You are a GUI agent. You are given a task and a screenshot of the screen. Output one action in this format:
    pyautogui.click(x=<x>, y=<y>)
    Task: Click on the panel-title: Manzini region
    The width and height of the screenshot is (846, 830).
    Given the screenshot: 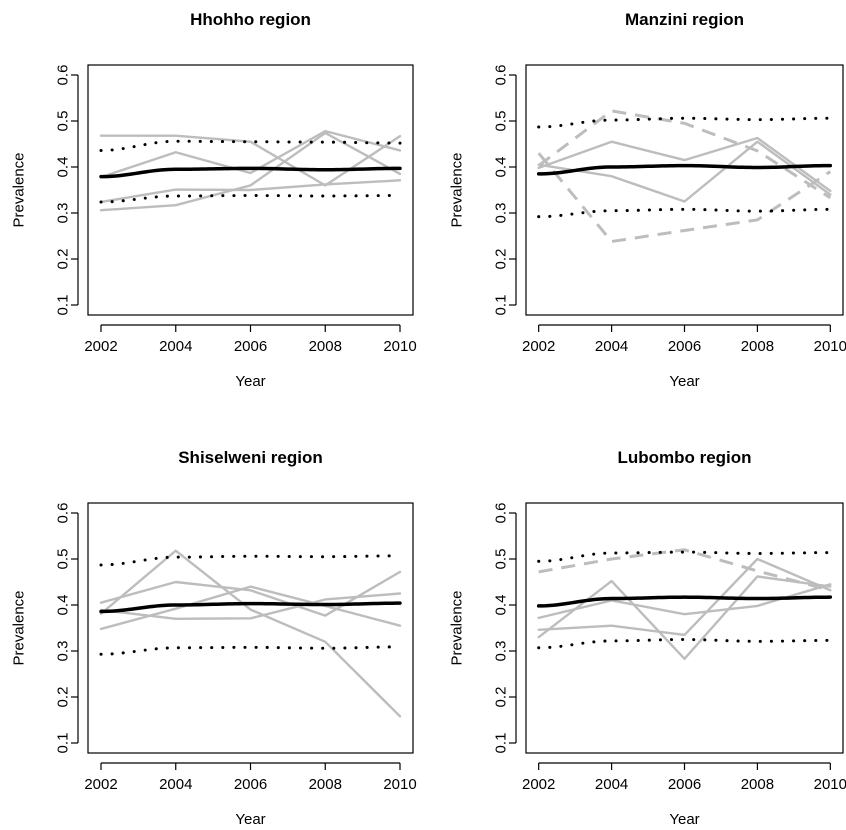 What is the action you would take?
    pyautogui.click(x=684, y=19)
    